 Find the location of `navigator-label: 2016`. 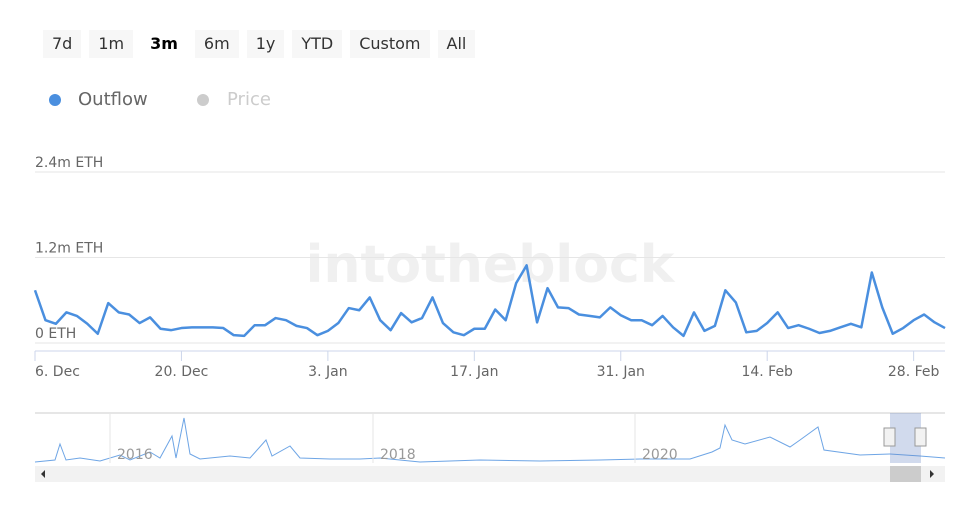

navigator-label: 2016 is located at coordinates (135, 455).